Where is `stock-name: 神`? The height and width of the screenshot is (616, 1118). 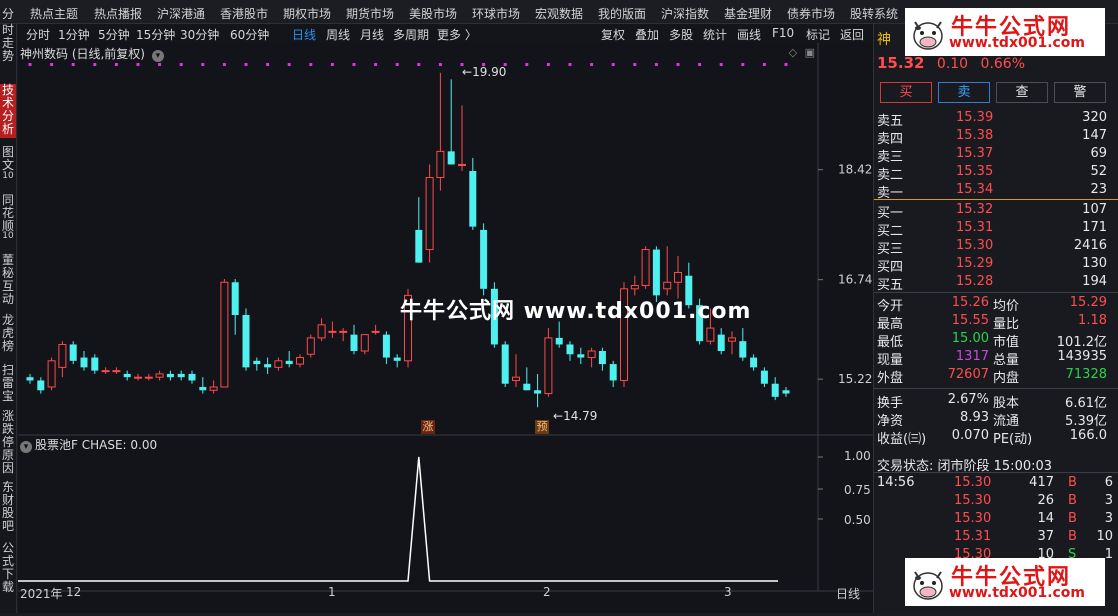
stock-name: 神 is located at coordinates (884, 40).